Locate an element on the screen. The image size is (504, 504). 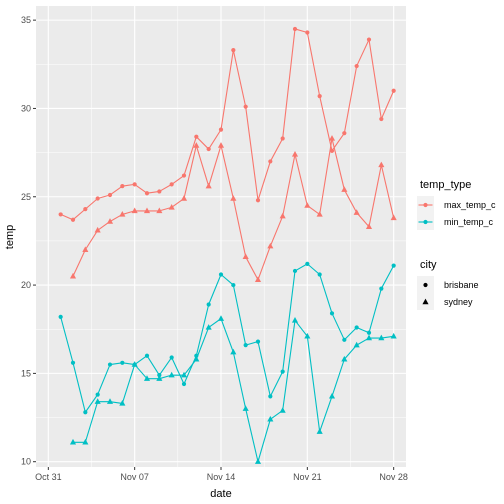
legend-key-triangle is located at coordinates (425, 301).